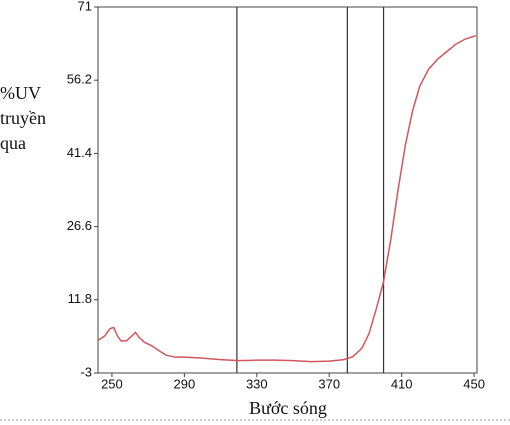 Image resolution: width=510 pixels, height=425 pixels. Describe the element at coordinates (86, 371) in the screenshot. I see `y-tick-label: -3` at that location.